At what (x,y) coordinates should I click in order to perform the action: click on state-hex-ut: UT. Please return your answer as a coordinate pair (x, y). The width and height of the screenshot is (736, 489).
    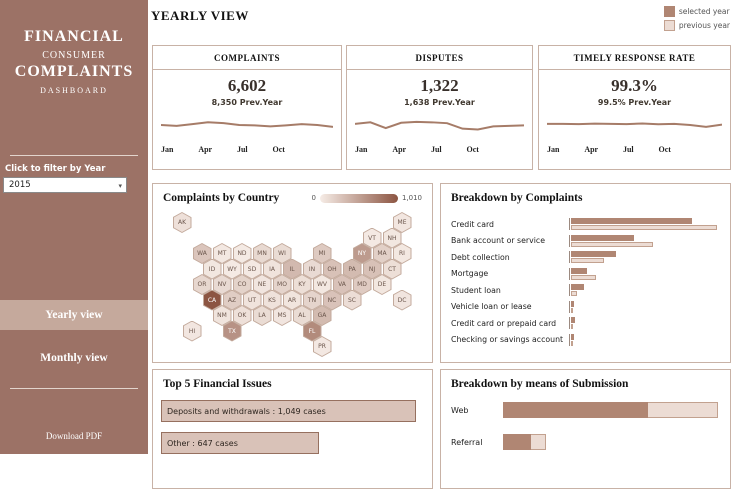
    Looking at the image, I should click on (252, 300).